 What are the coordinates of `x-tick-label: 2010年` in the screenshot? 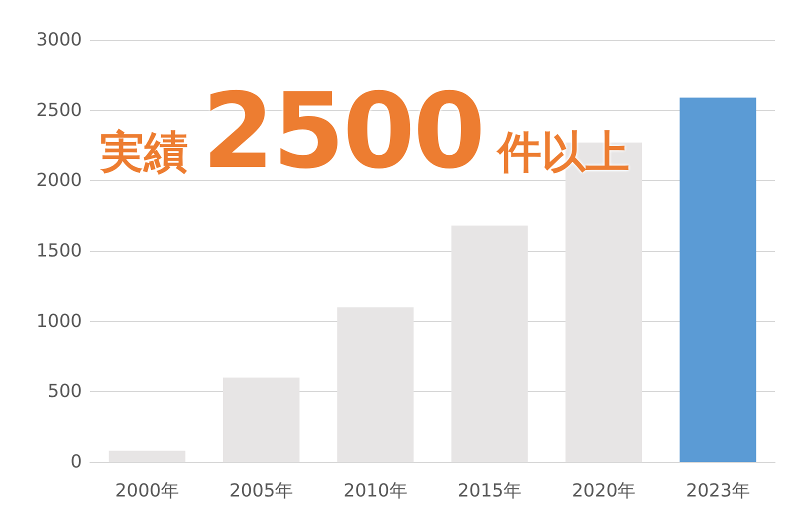 It's located at (376, 491).